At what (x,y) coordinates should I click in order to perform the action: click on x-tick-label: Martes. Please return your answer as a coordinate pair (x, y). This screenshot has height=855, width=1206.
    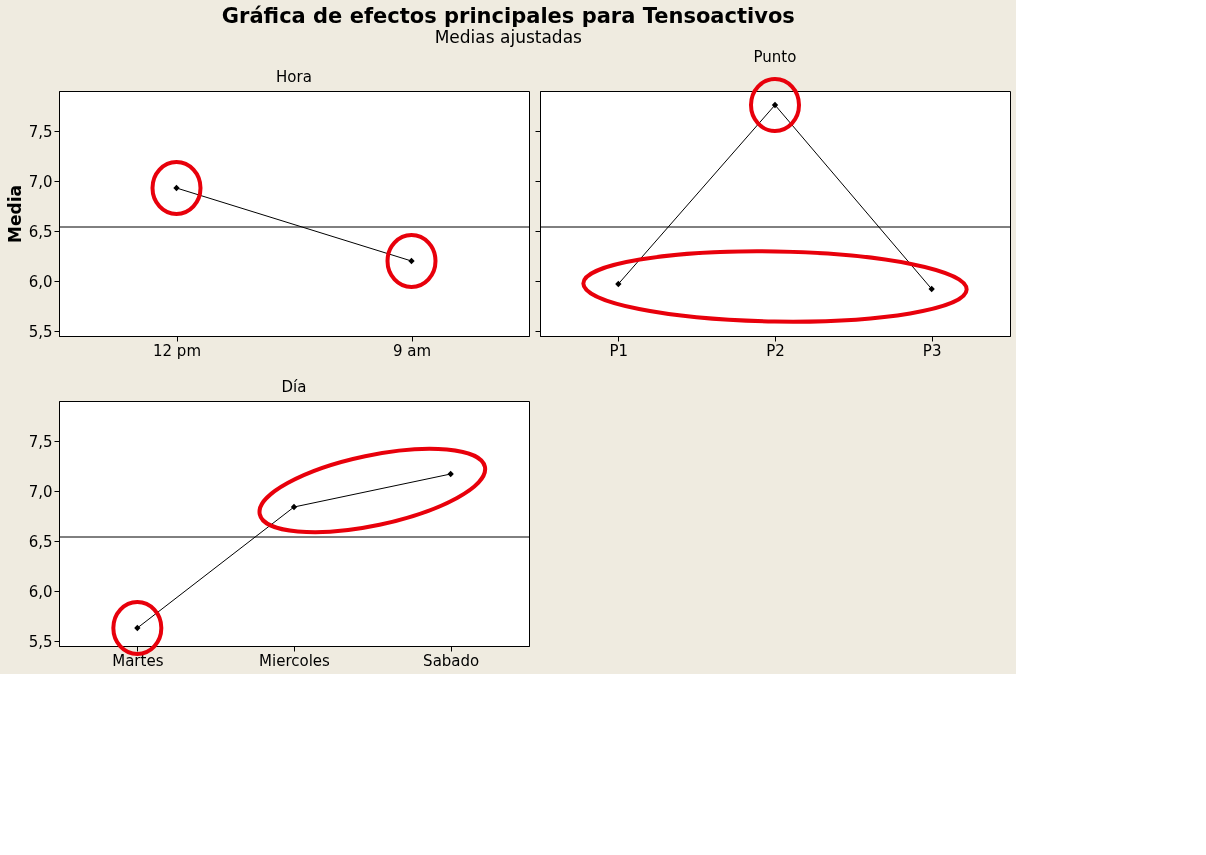
    Looking at the image, I should click on (138, 660).